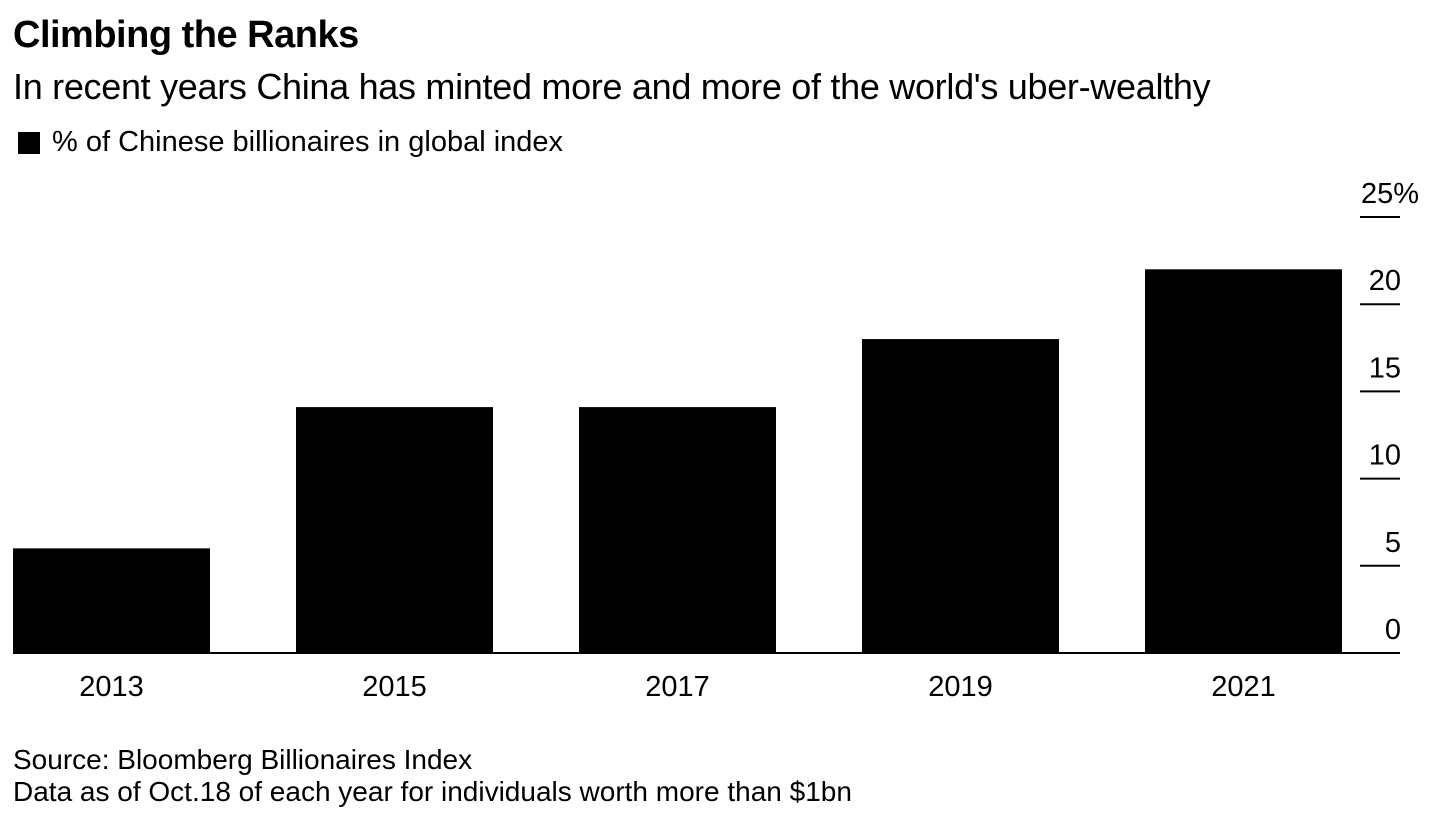  I want to click on bar-2019, so click(960, 496).